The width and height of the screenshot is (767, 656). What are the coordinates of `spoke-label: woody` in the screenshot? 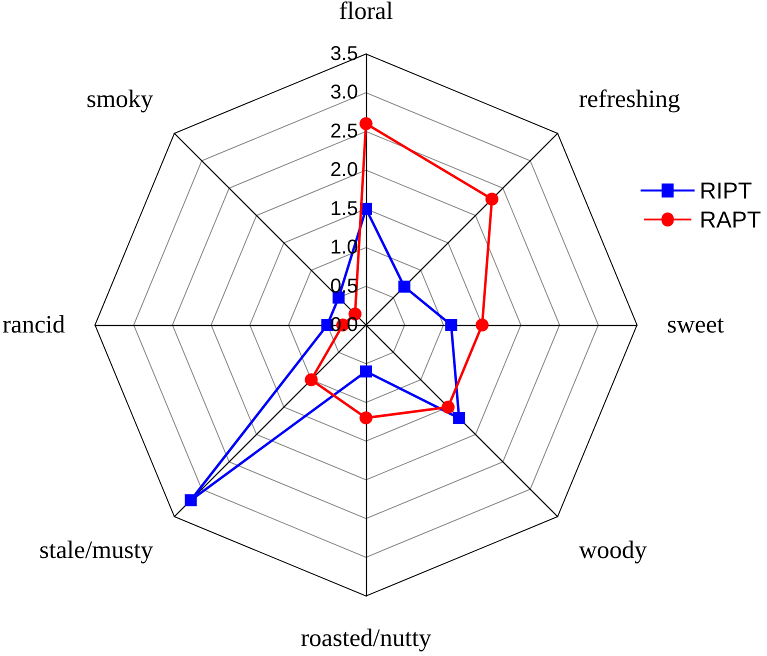 It's located at (613, 550).